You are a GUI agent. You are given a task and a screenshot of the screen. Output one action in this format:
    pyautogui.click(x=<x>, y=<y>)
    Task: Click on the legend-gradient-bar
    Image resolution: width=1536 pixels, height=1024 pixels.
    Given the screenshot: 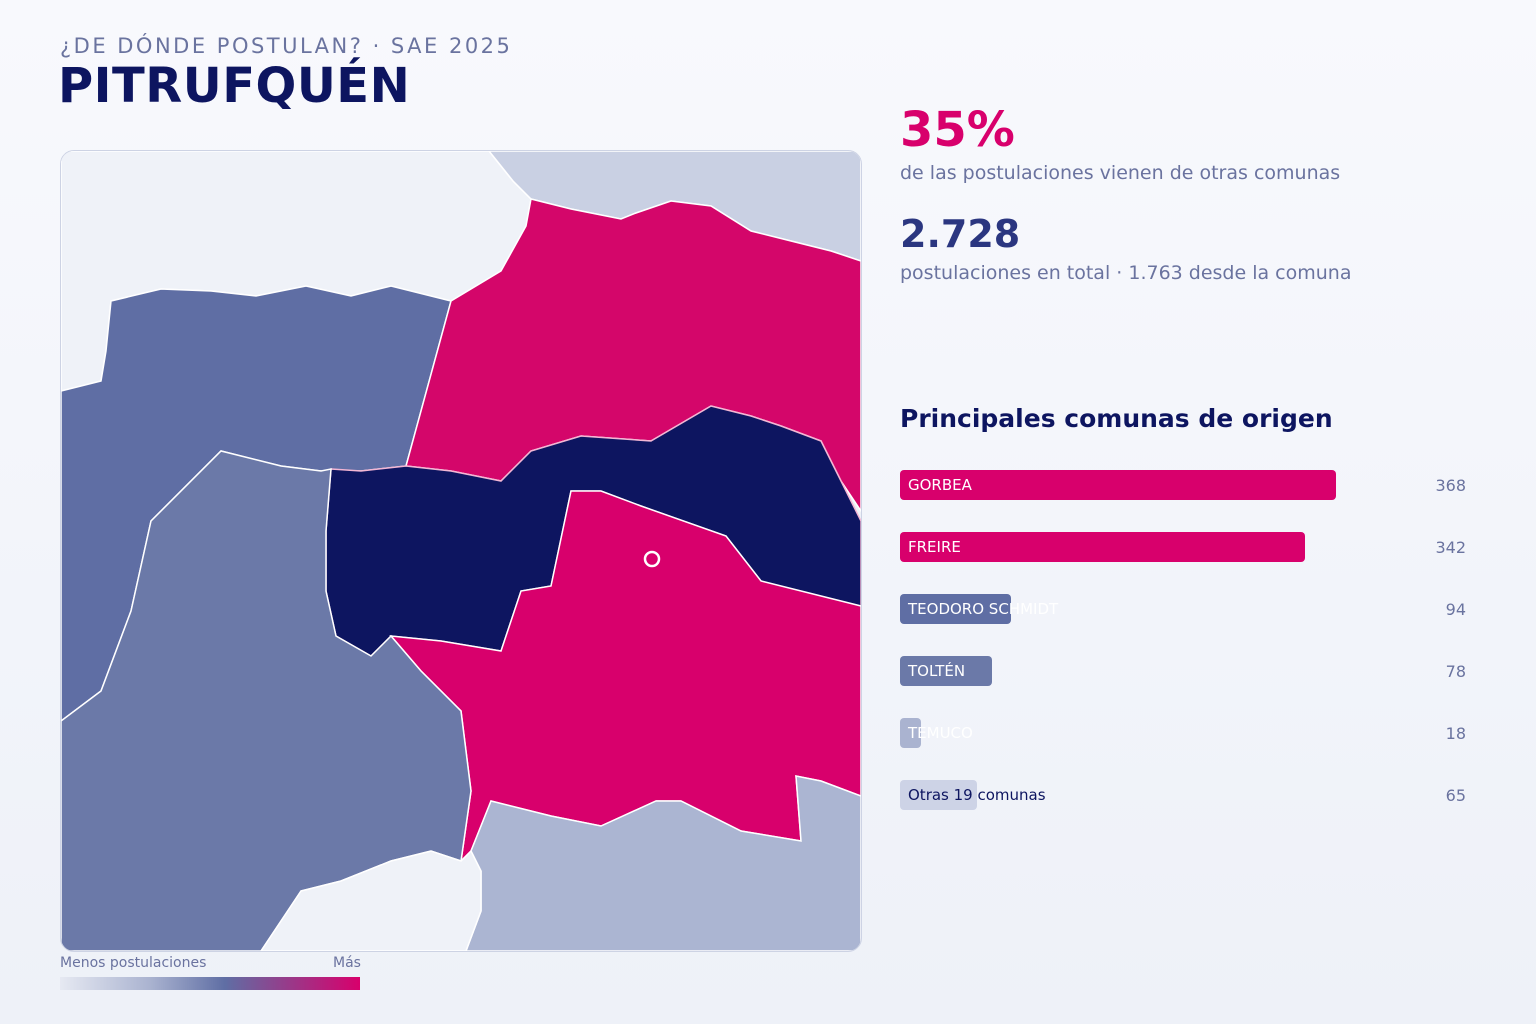 What is the action you would take?
    pyautogui.click(x=210, y=983)
    